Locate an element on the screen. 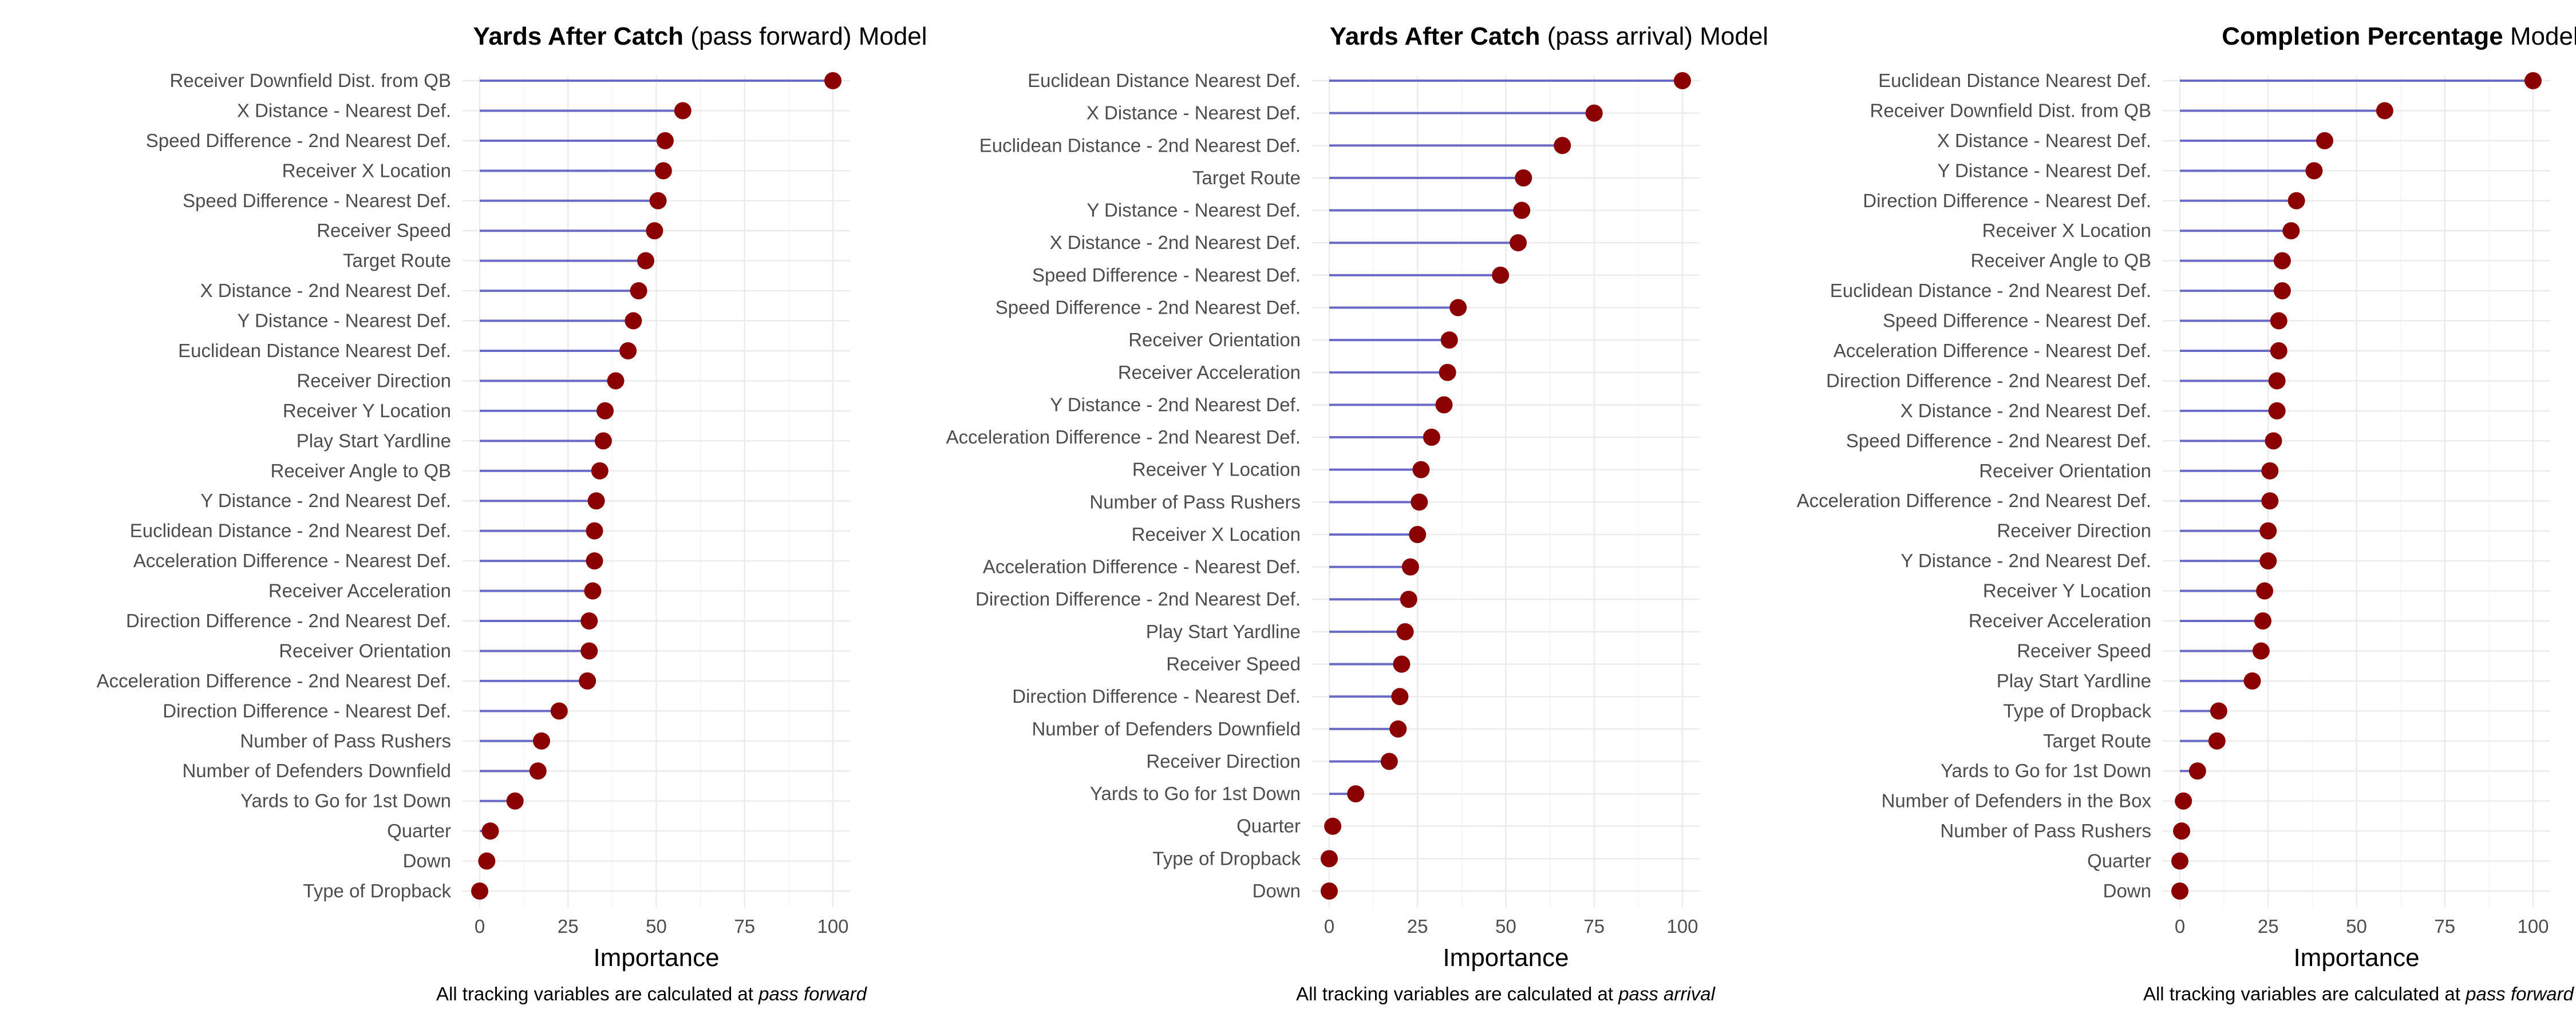 Image resolution: width=2576 pixels, height=1033 pixels. category-label: X Distance - 2nd Nearest Def. is located at coordinates (2026, 411).